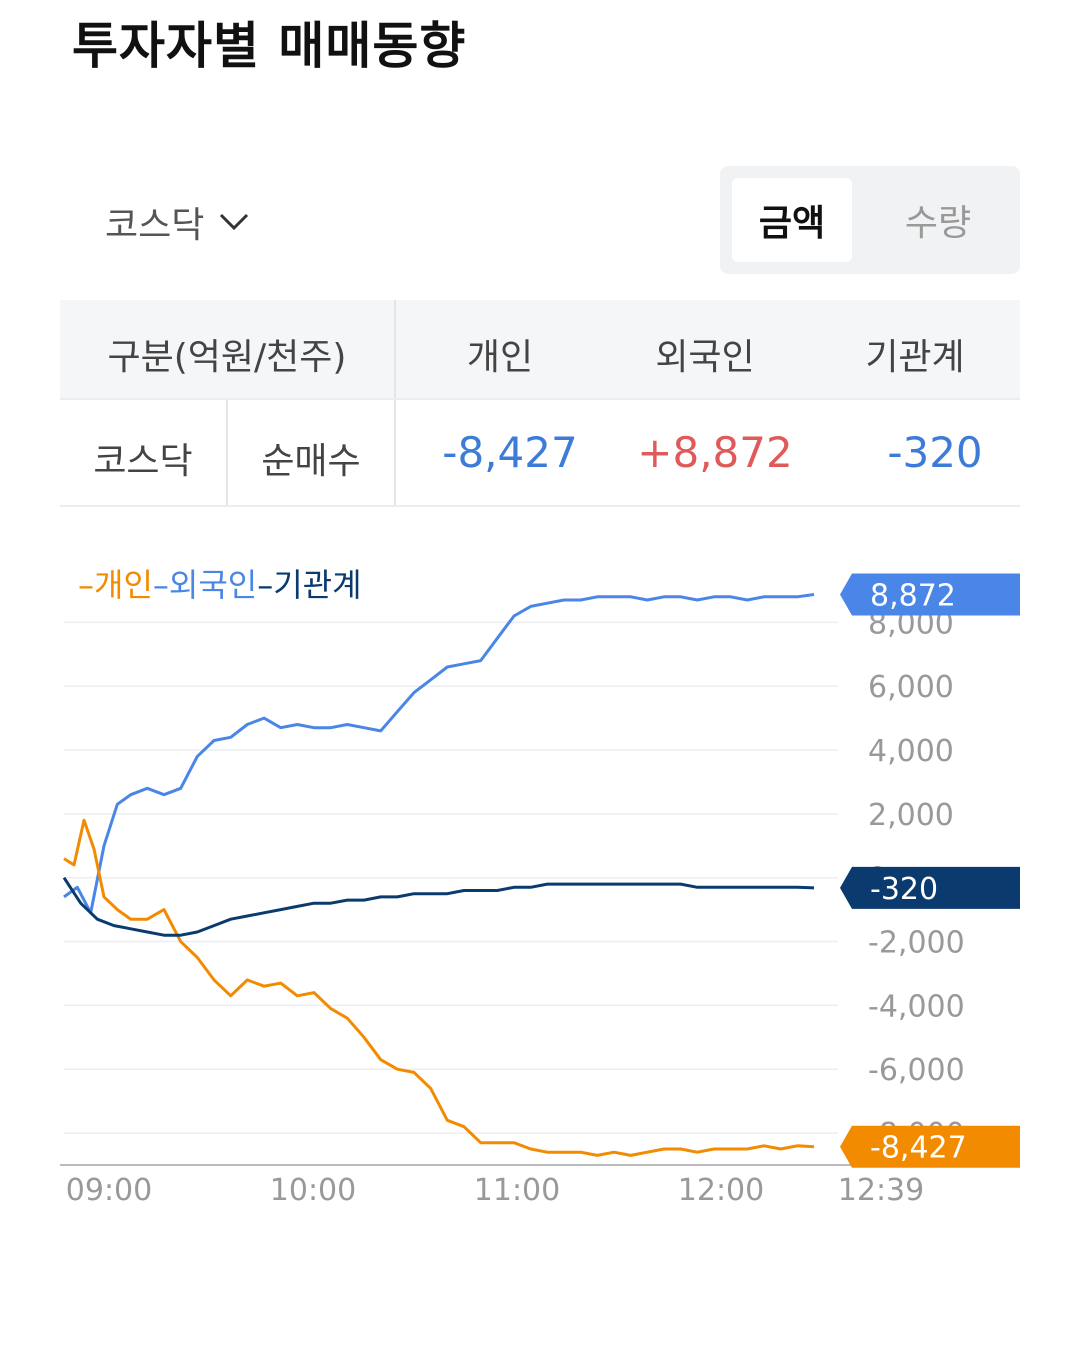 The width and height of the screenshot is (1080, 1351). Describe the element at coordinates (540, 349) in the screenshot. I see `table-header` at that location.